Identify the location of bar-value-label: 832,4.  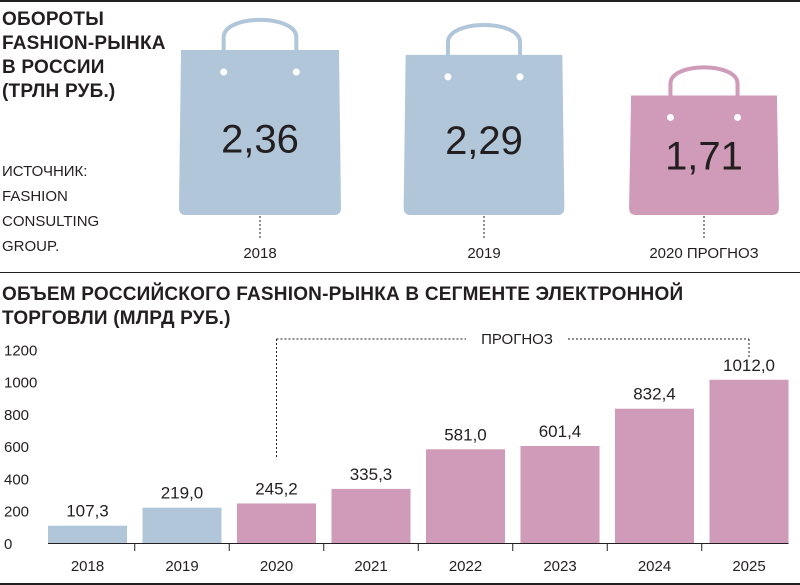
(654, 394).